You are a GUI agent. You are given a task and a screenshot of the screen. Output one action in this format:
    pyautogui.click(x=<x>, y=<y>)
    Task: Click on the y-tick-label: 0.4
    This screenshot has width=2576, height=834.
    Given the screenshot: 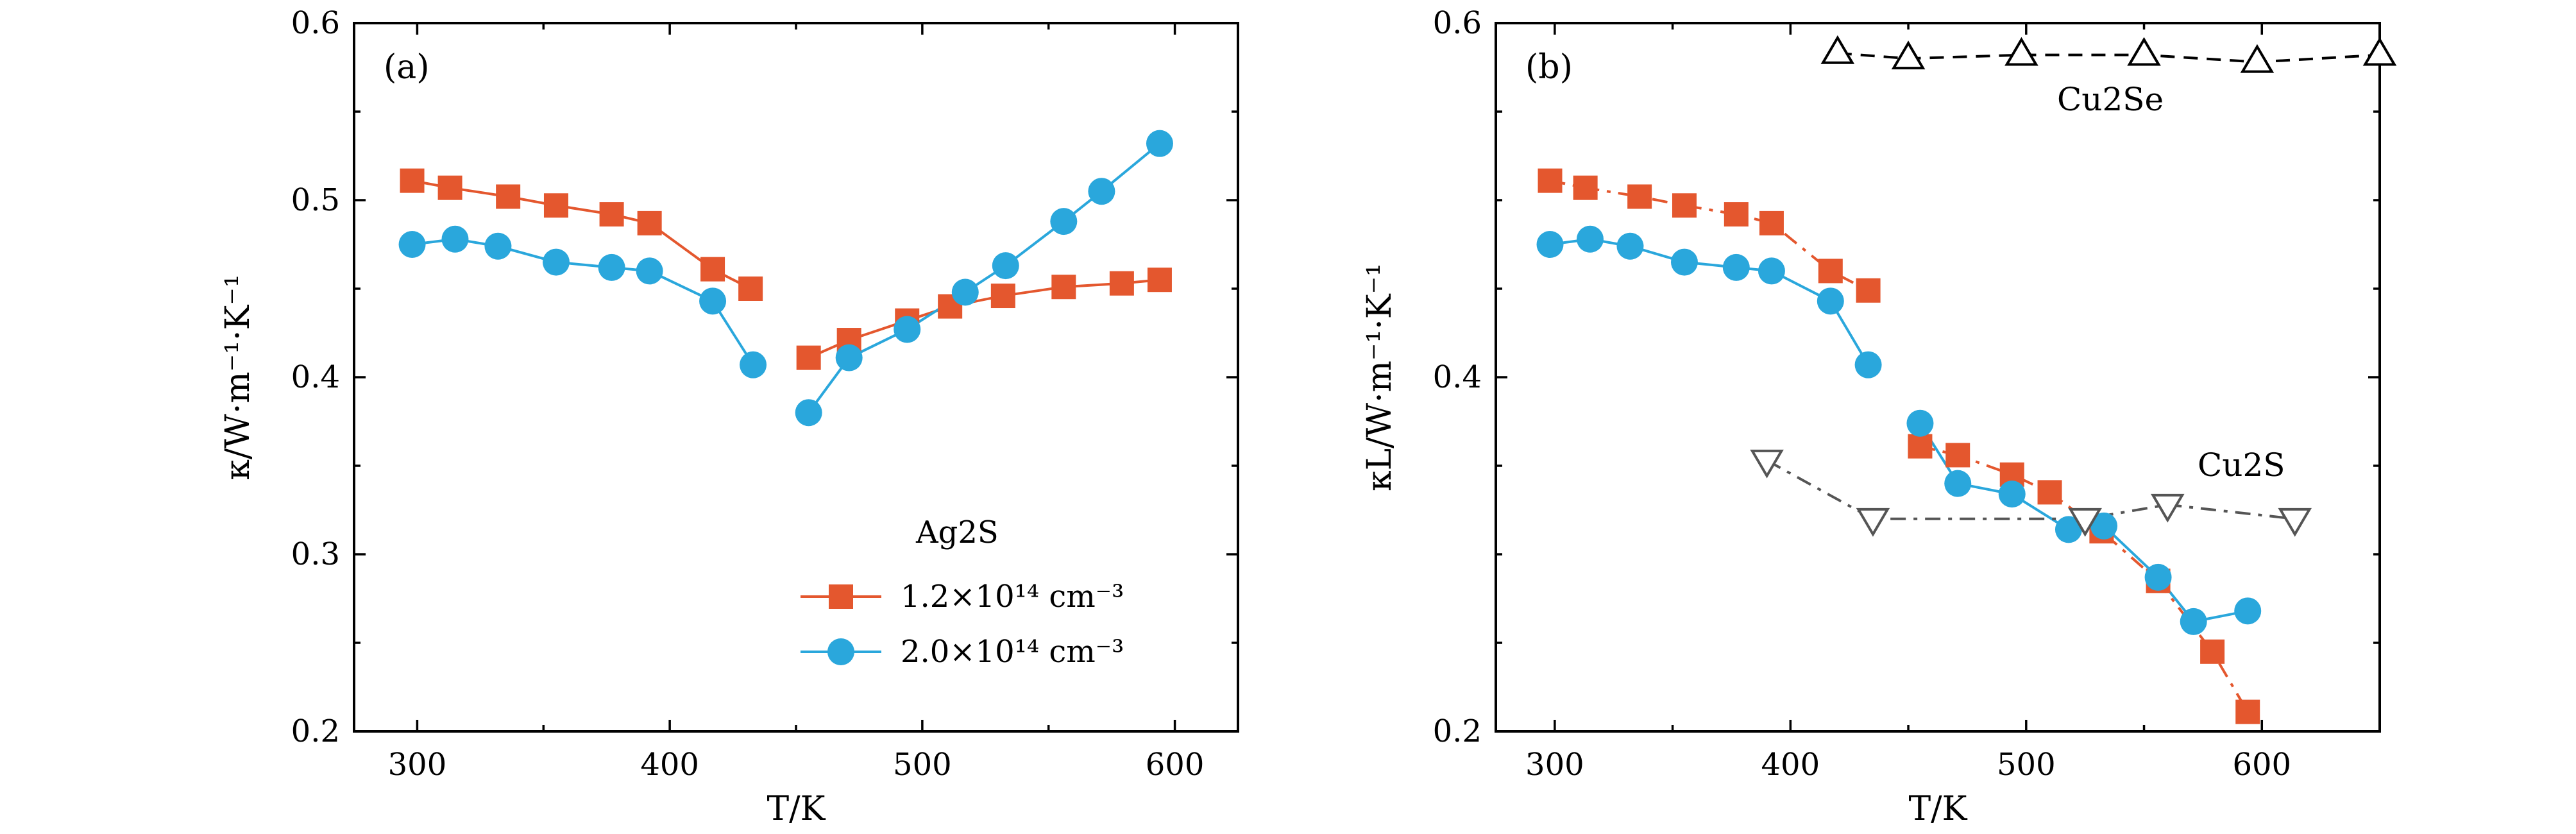 What is the action you would take?
    pyautogui.click(x=1457, y=377)
    